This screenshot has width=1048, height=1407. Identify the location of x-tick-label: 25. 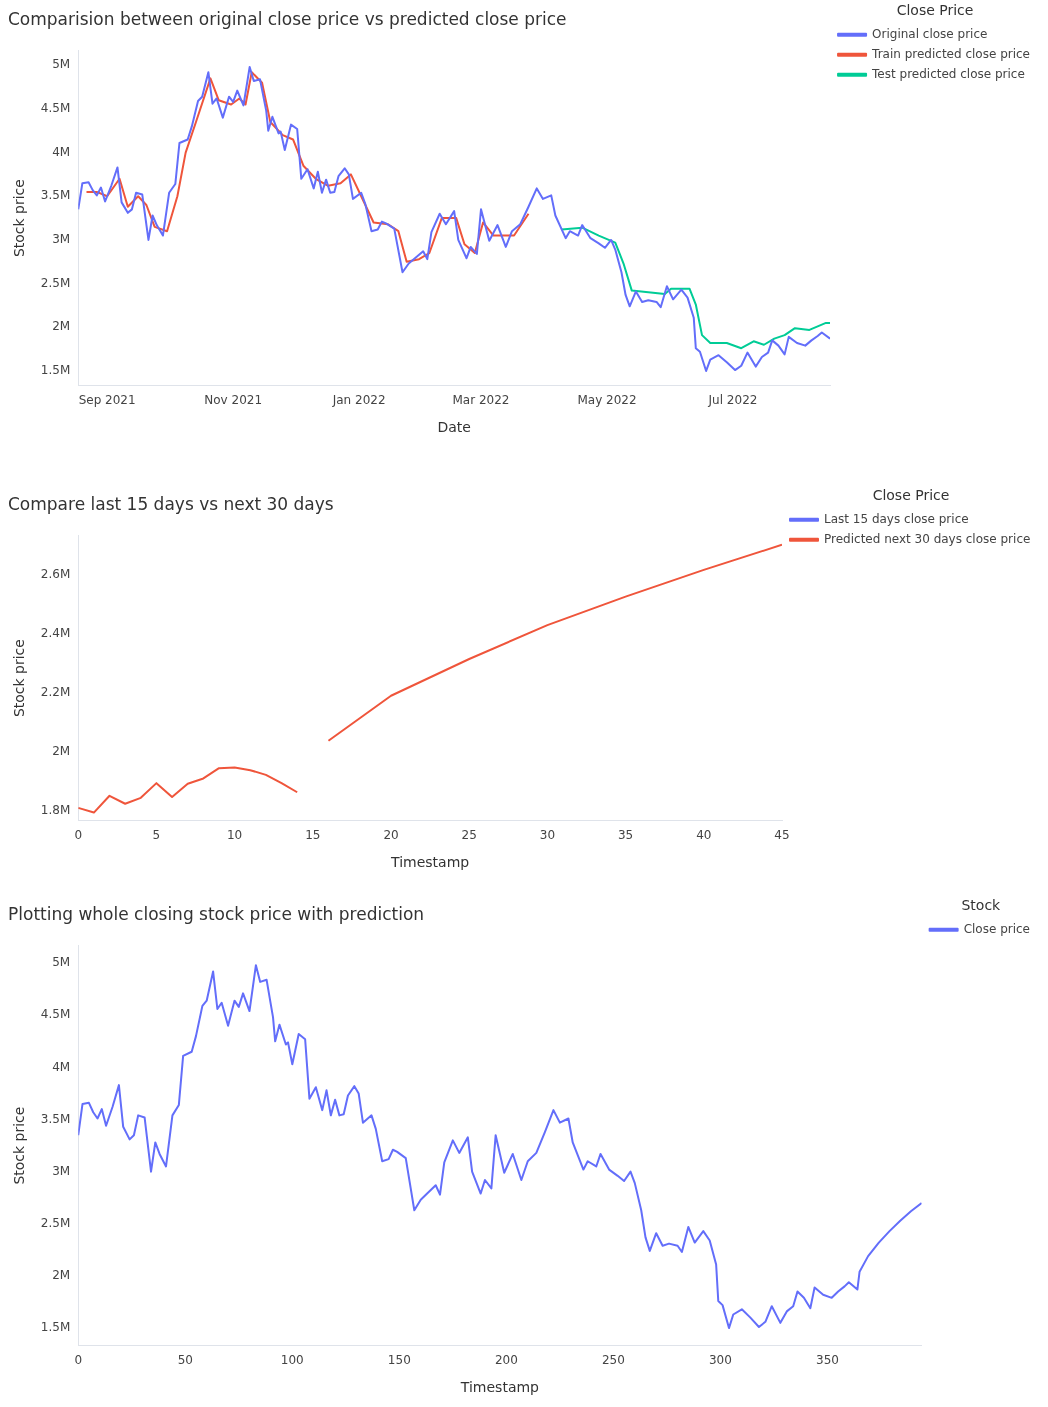
(469, 835).